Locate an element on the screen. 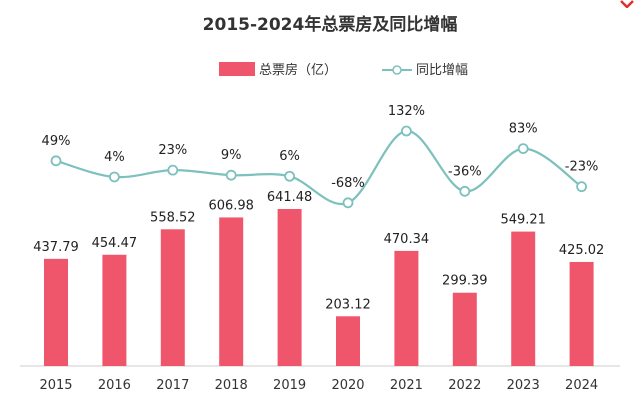  growth-value-label: 49% is located at coordinates (56, 141).